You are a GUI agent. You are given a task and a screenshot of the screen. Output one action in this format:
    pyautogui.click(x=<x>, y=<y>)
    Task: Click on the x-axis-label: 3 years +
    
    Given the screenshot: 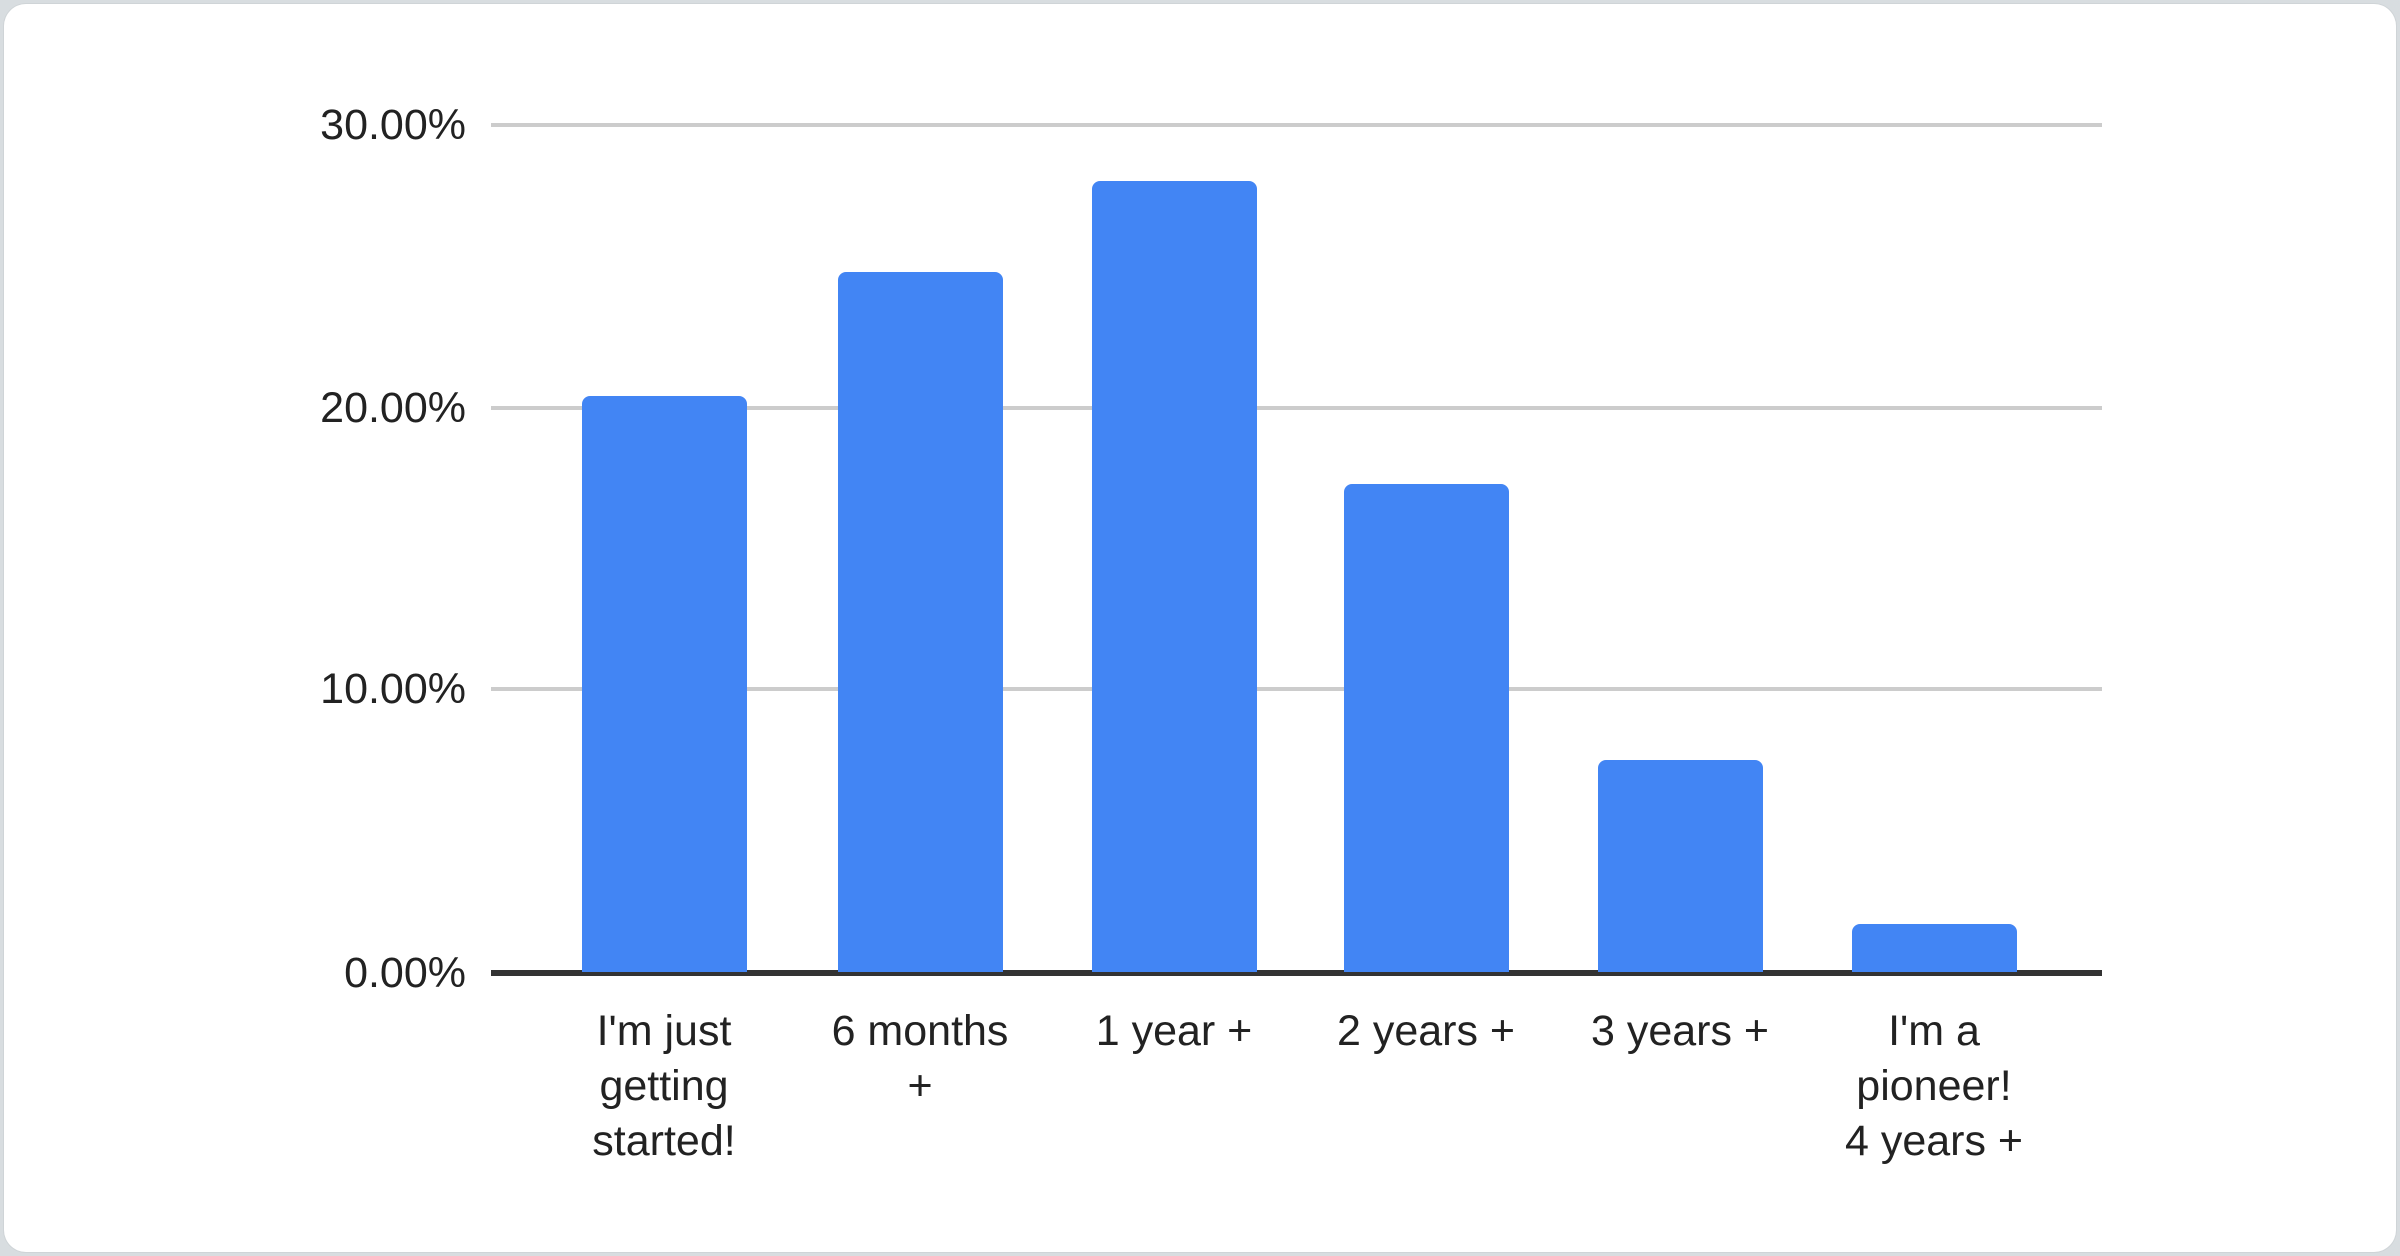 What is the action you would take?
    pyautogui.click(x=1680, y=1031)
    